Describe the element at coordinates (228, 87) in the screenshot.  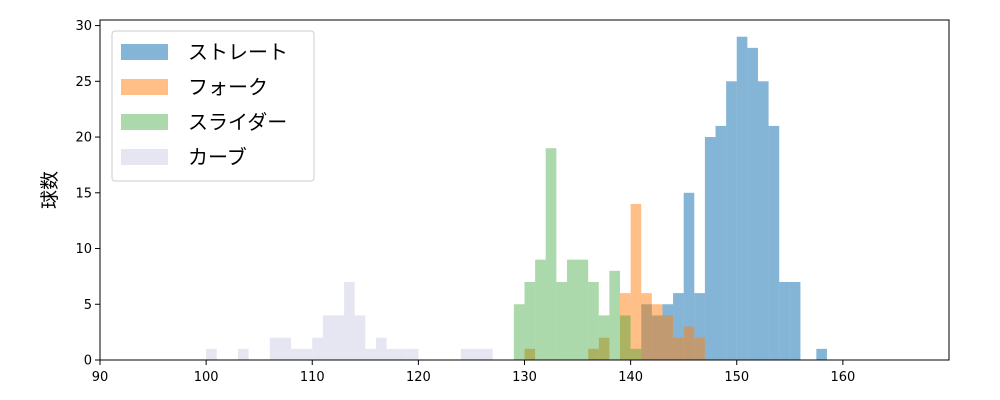
I see `legend-label-1: フォーク` at that location.